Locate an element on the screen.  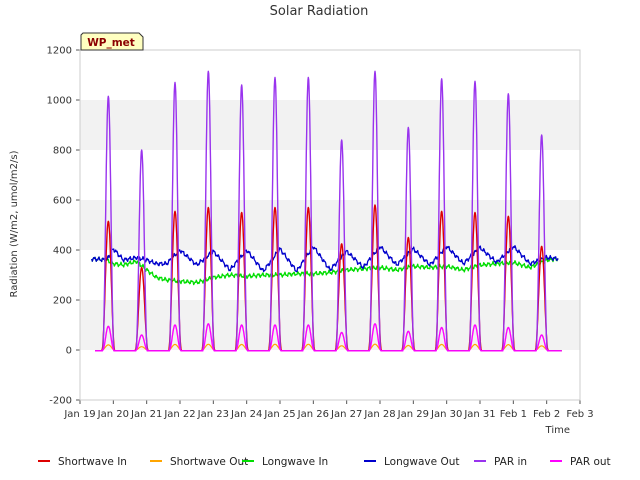
series-longwave-out is located at coordinates (325, 259).